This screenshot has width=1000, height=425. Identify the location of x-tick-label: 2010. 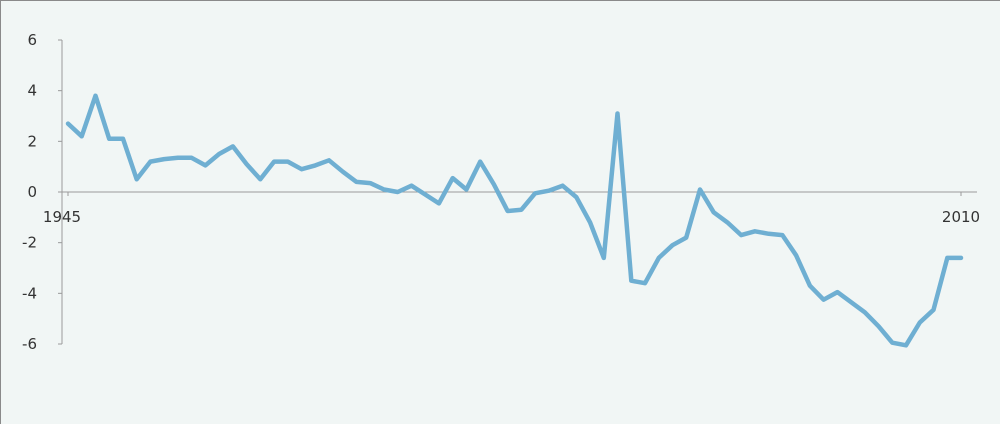
(961, 217).